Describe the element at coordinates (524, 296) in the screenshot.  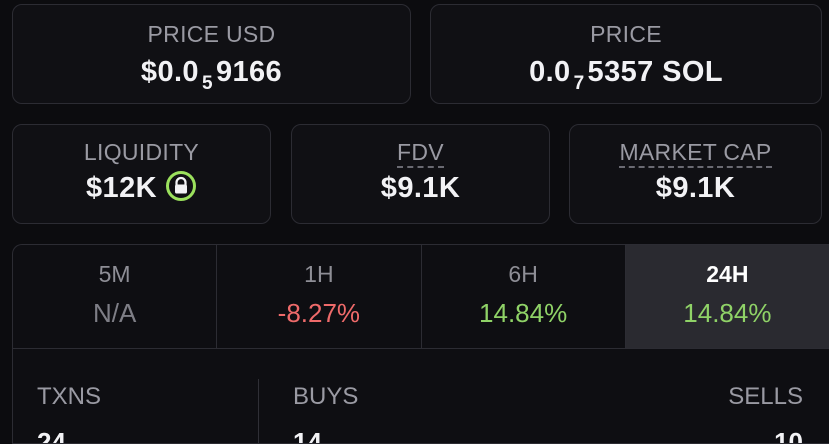
I see `tab-6h: 6H 14.84%` at that location.